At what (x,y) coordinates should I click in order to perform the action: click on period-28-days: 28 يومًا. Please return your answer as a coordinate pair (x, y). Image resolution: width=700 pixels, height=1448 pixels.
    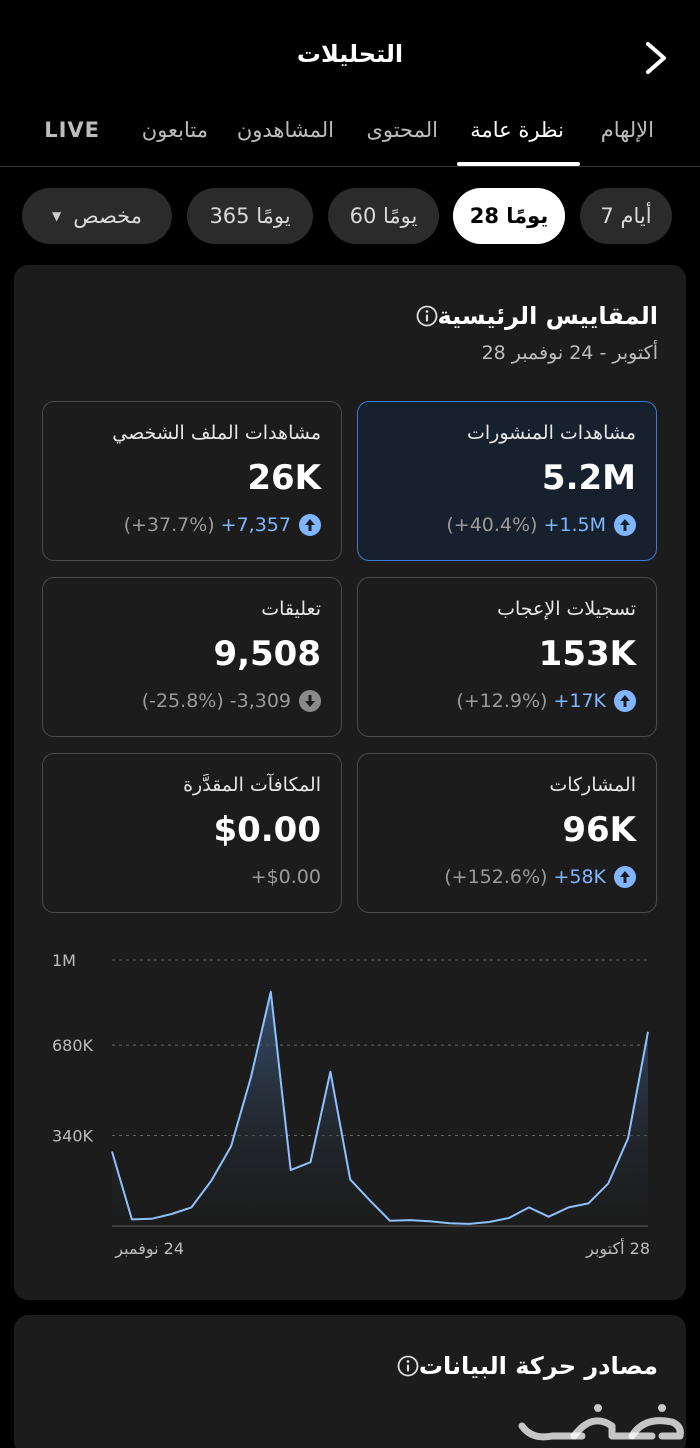
    Looking at the image, I should click on (509, 216).